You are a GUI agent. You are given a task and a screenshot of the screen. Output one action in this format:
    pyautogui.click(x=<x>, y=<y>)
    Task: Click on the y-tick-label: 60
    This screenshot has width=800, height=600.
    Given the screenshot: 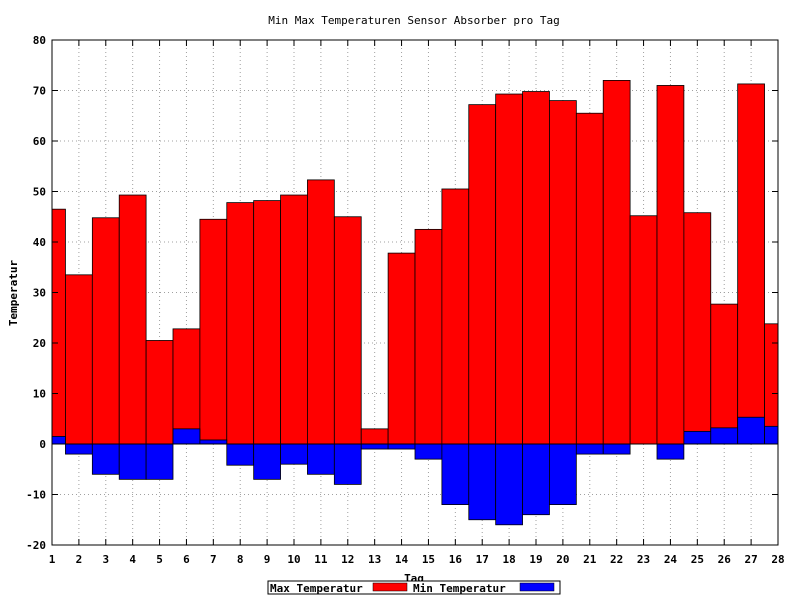 What is the action you would take?
    pyautogui.click(x=39, y=141)
    